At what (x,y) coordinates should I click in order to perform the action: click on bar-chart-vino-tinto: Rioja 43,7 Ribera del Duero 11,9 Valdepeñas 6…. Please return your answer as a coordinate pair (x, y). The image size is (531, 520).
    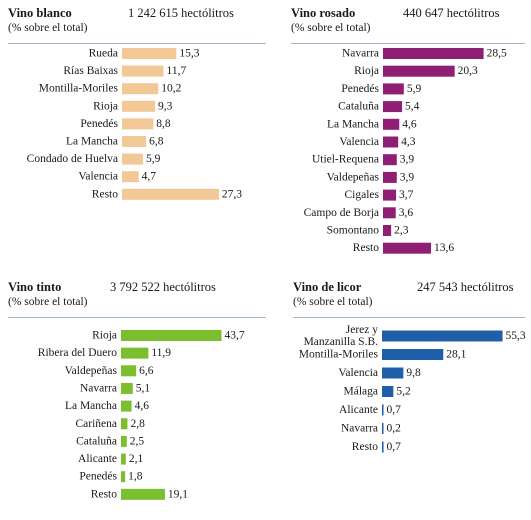
    Looking at the image, I should click on (141, 415).